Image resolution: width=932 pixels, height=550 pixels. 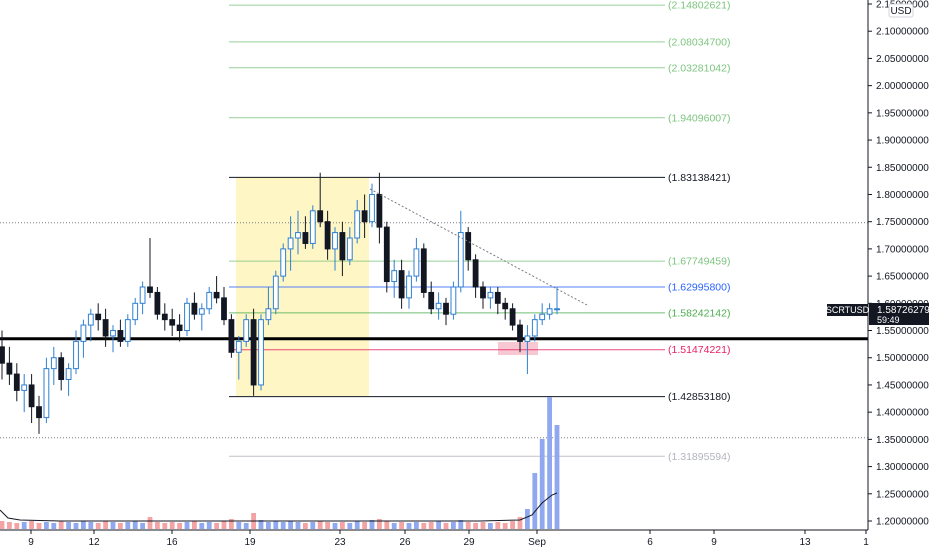 I want to click on fib-level-label: (1.58242142), so click(x=699, y=313).